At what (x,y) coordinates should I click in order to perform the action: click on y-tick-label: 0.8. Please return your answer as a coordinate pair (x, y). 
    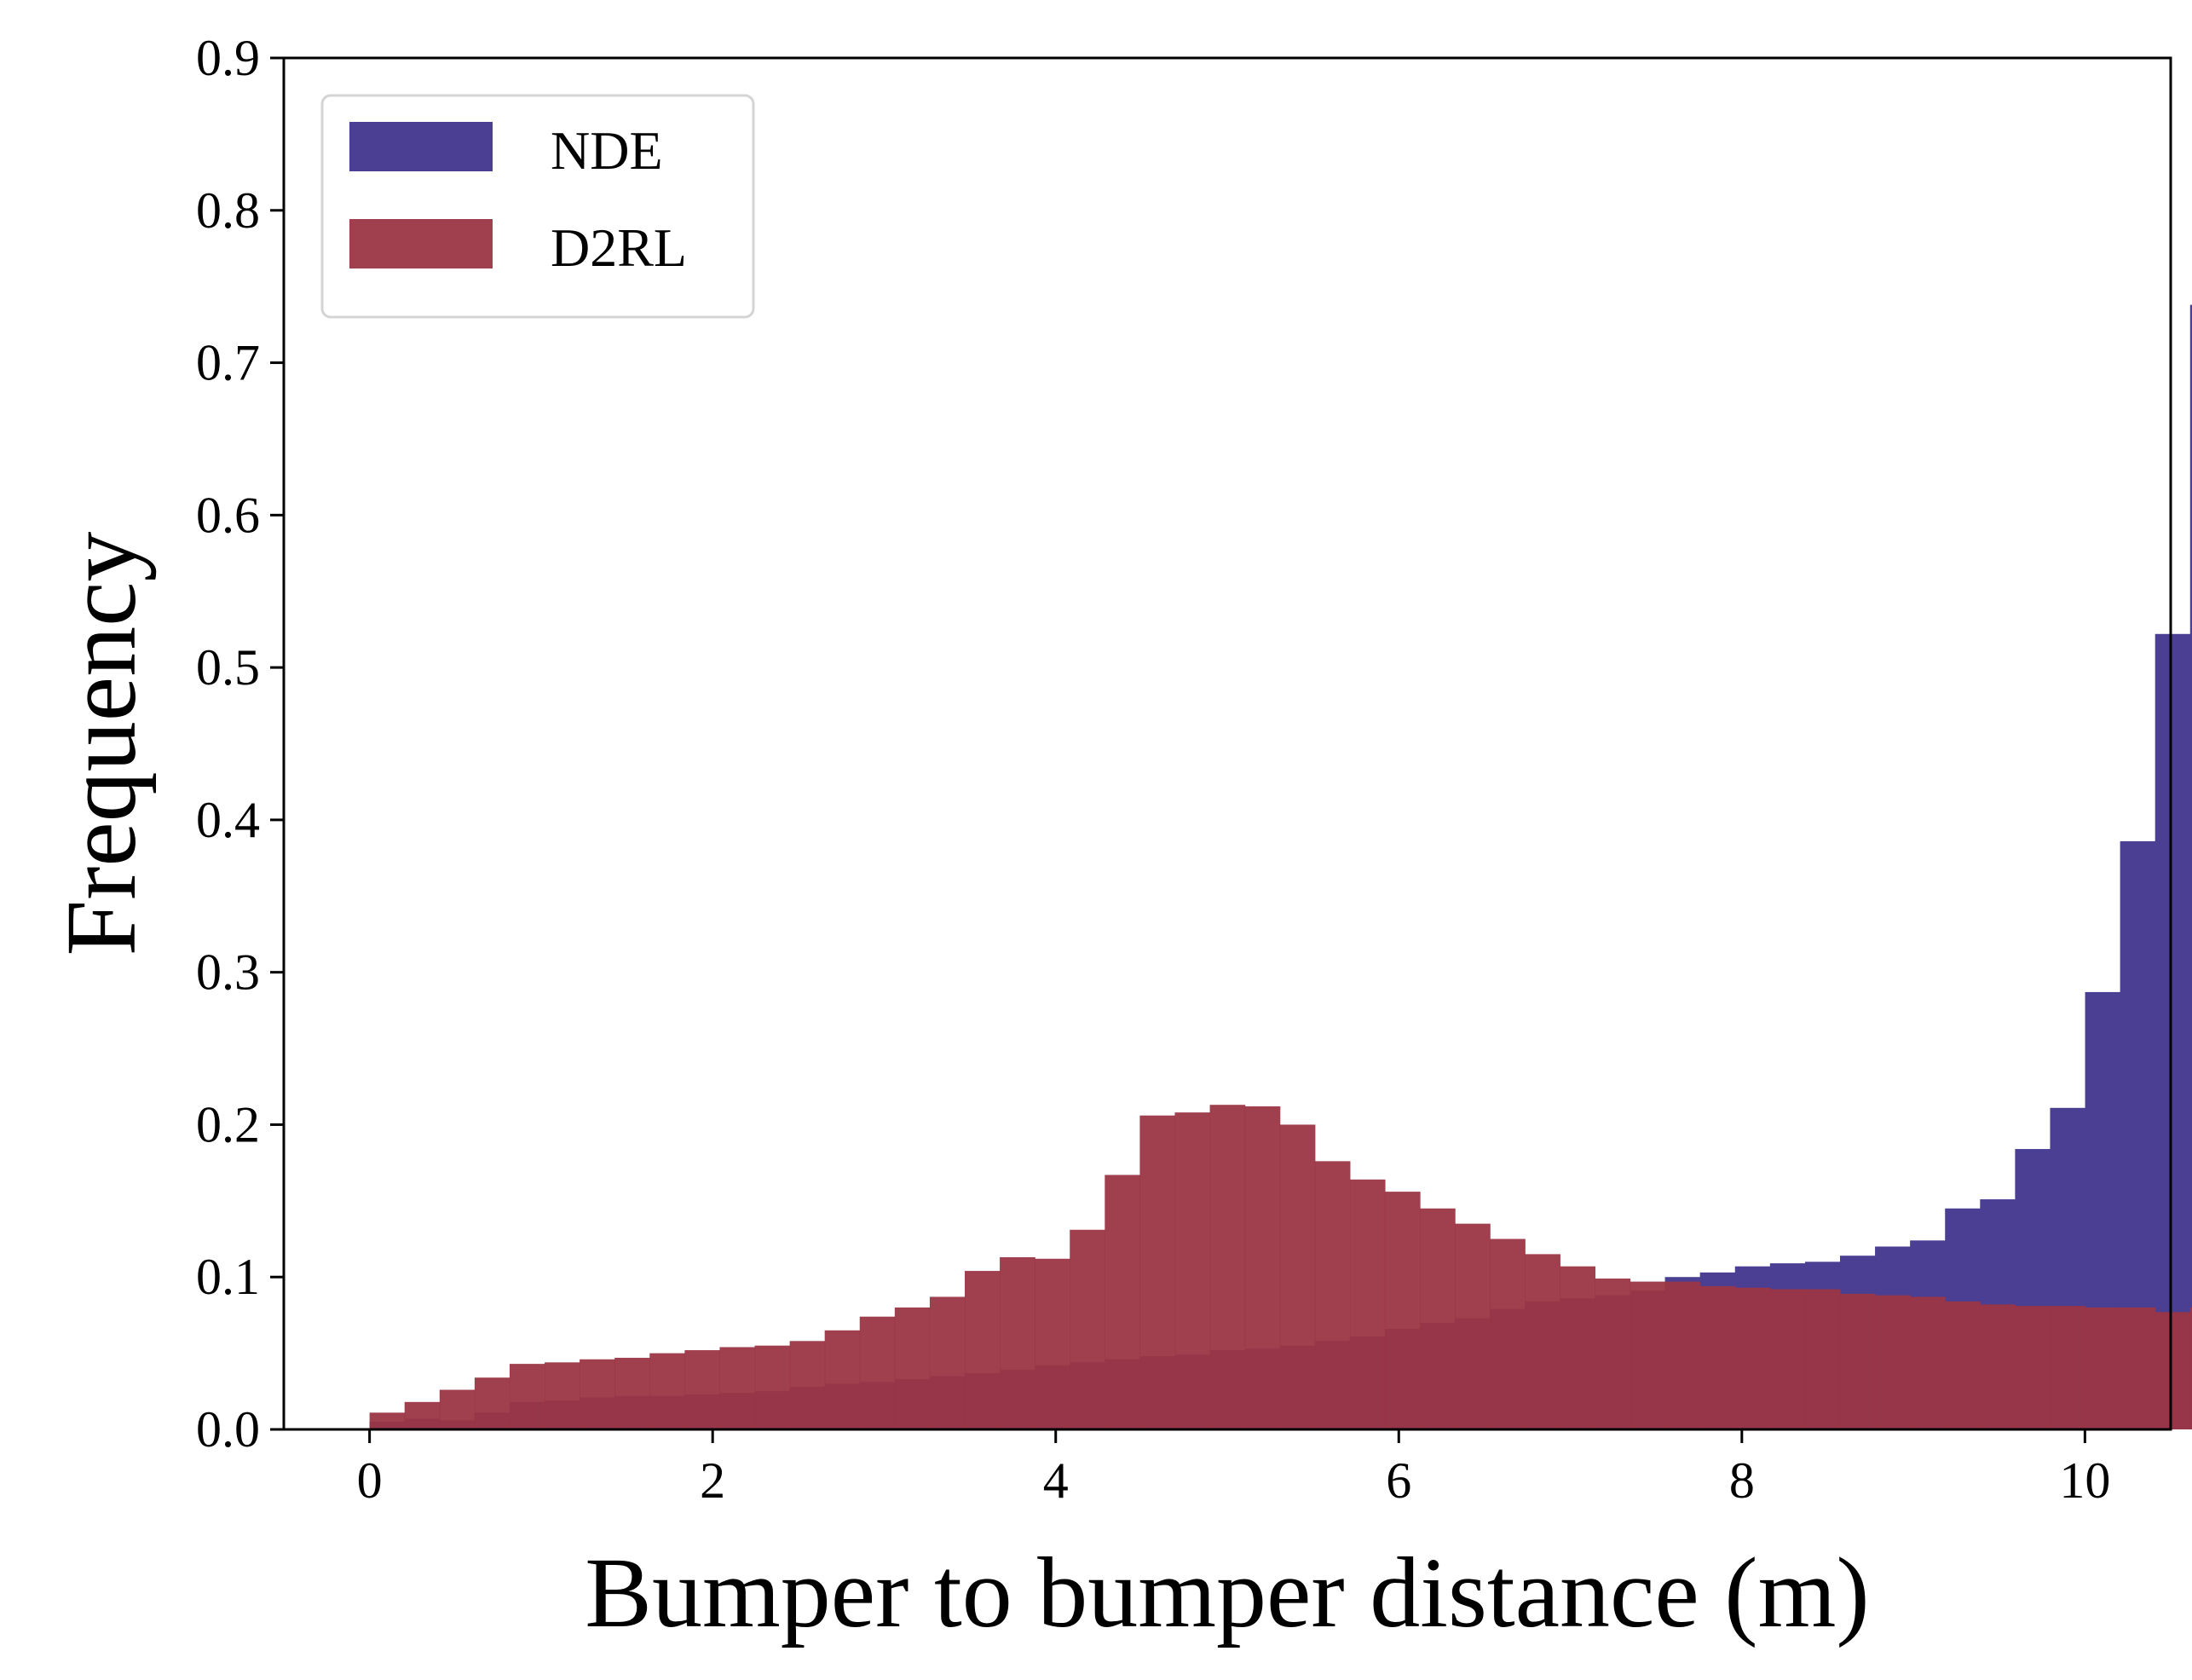
    Looking at the image, I should click on (228, 210).